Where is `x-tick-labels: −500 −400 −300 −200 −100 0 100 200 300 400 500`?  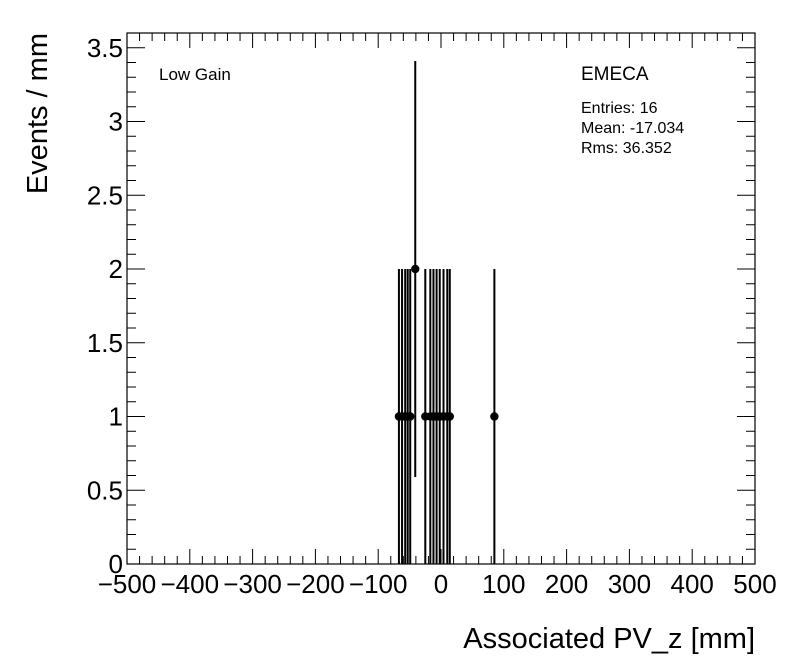
x-tick-labels: −500 −400 −300 −200 −100 0 100 200 300 400 500 is located at coordinates (437, 584).